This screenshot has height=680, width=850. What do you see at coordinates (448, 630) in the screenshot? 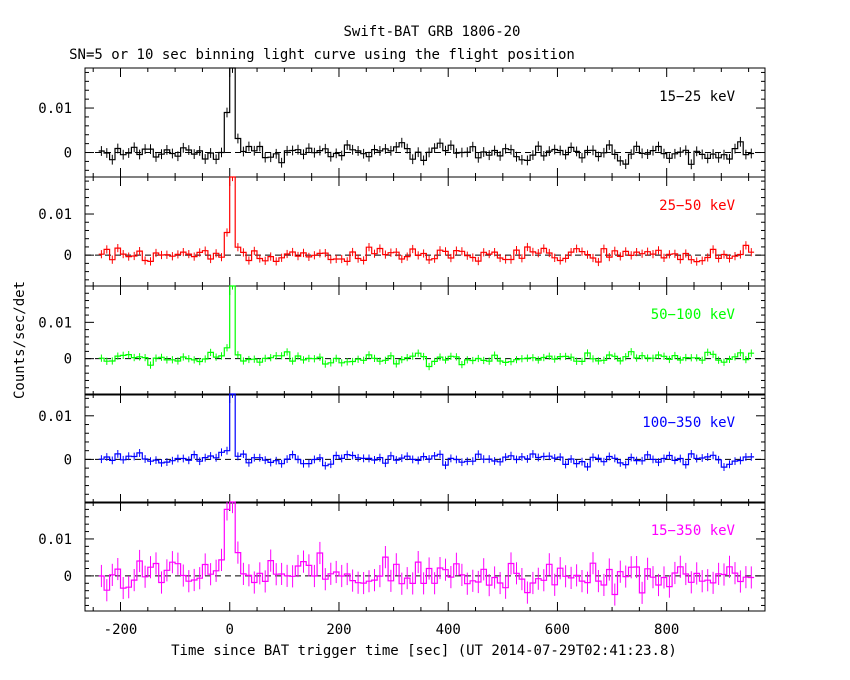
I see `x-tick-label: 400` at bounding box center [448, 630].